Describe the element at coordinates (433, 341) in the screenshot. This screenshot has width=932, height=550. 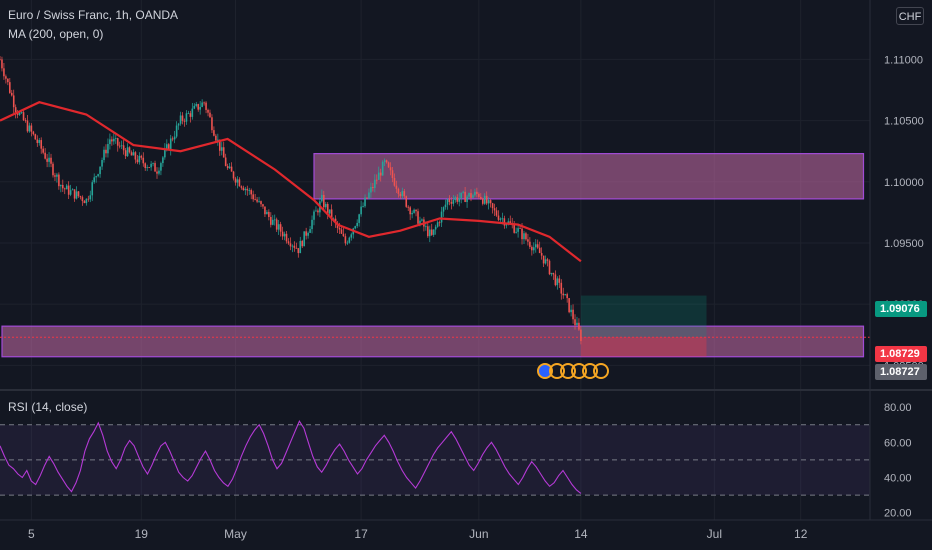
I see `zone-support` at that location.